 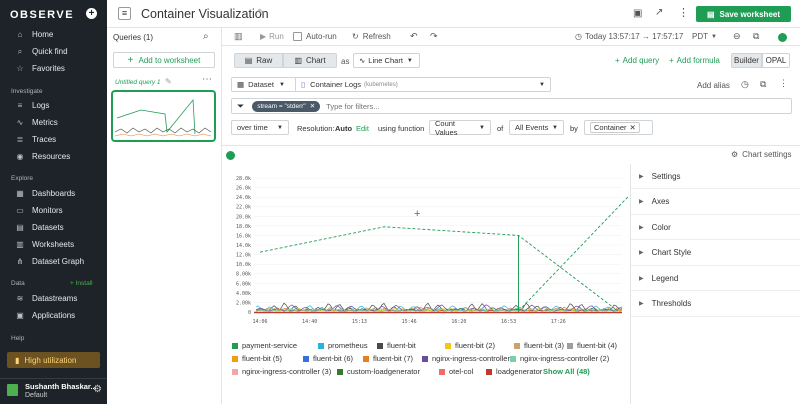 I want to click on sidebar-item-resources: ◉ Resources, so click(x=53, y=156).